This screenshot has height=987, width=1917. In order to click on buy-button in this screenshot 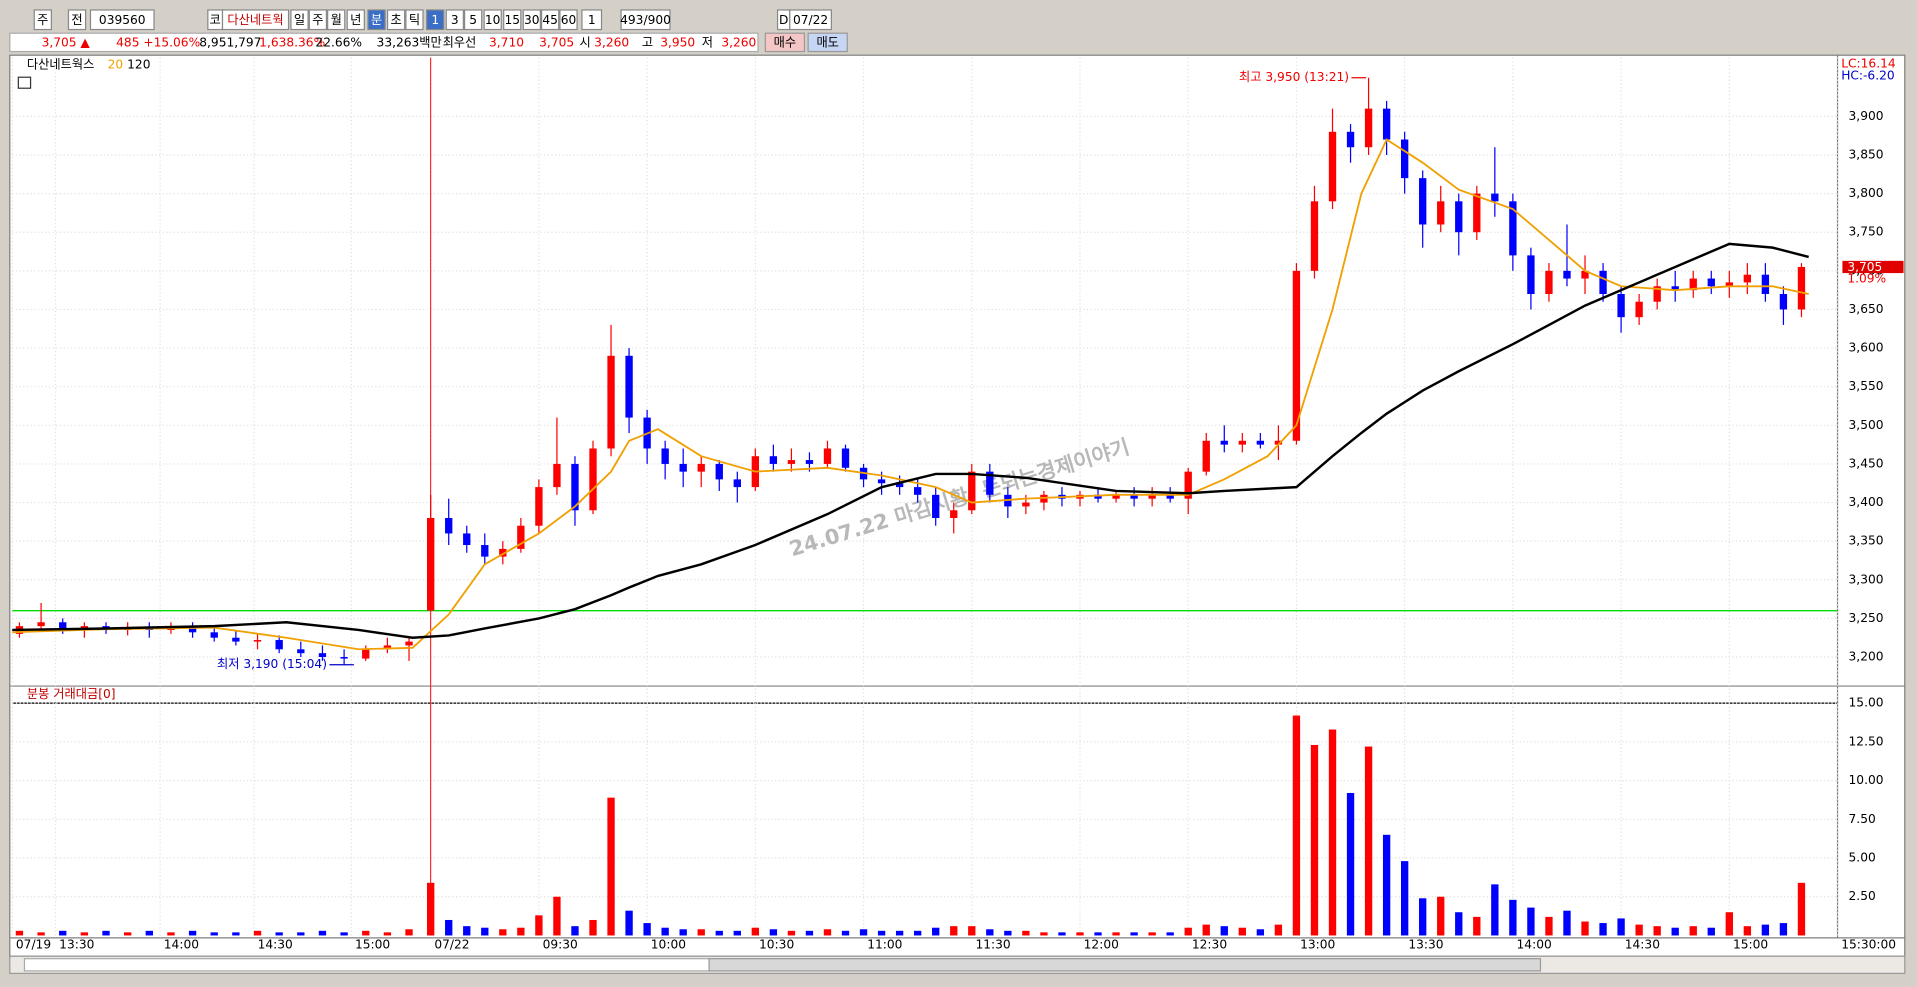, I will do `click(785, 42)`.